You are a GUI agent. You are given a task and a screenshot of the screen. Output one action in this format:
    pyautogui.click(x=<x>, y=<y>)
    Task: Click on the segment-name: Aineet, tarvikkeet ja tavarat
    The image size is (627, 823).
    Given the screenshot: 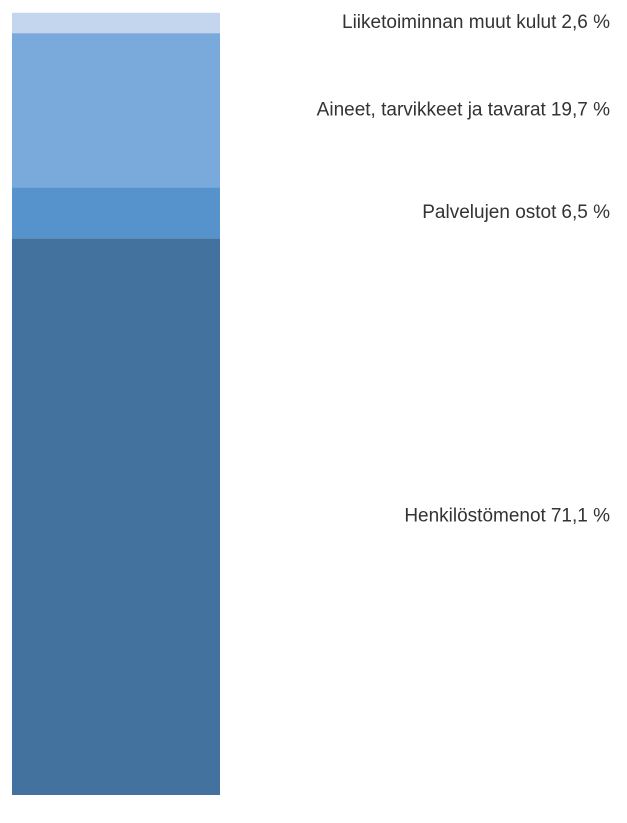 What is the action you would take?
    pyautogui.click(x=432, y=109)
    